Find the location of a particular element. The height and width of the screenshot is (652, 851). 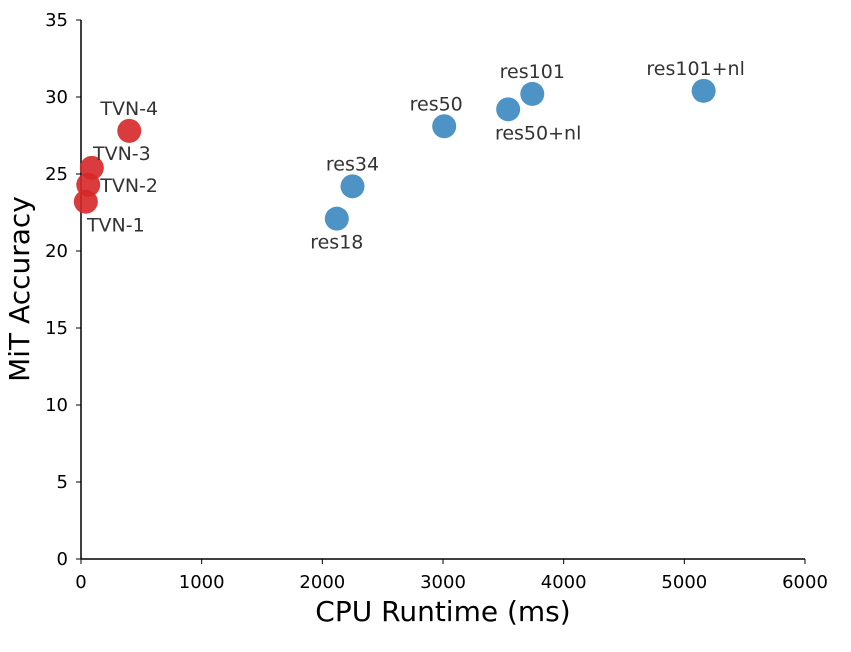

point-label: res50 is located at coordinates (436, 104).